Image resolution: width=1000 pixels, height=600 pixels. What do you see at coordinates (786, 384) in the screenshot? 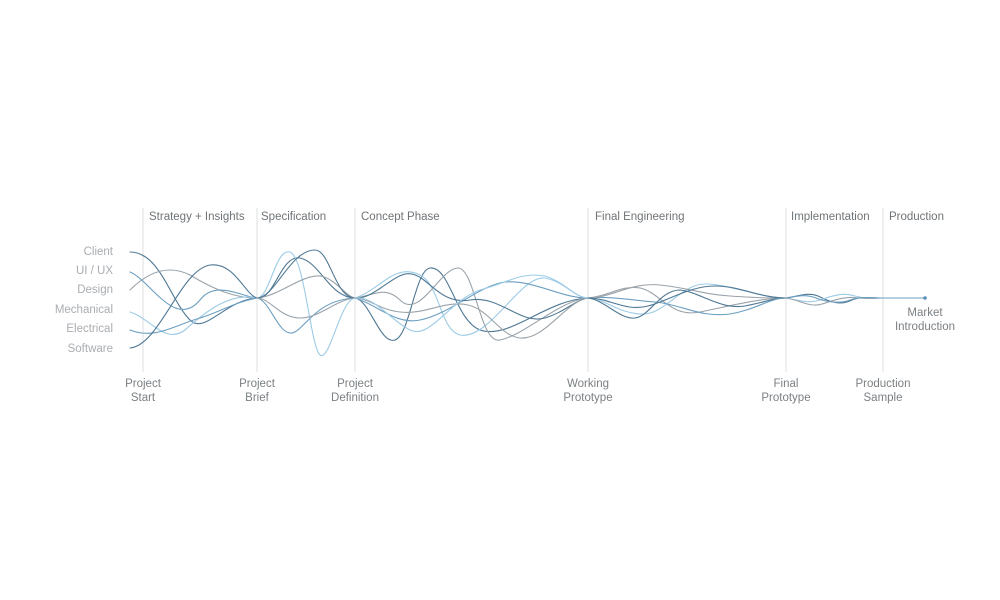
I see `milestone-line1: Final` at bounding box center [786, 384].